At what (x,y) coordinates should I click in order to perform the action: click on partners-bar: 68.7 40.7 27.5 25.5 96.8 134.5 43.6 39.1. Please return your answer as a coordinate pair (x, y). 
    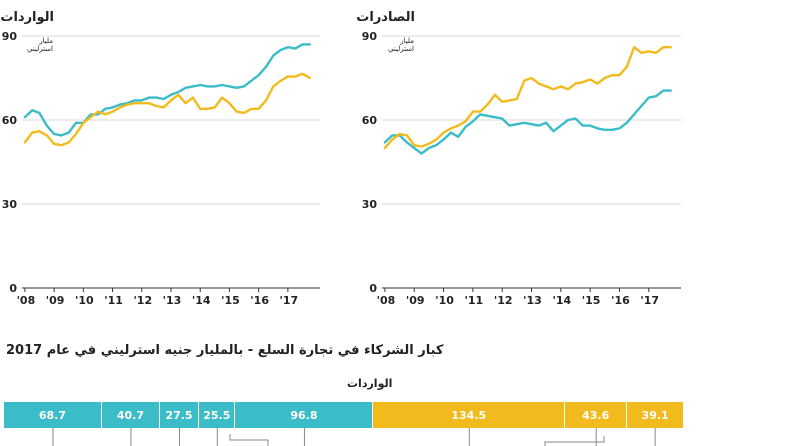
    Looking at the image, I should click on (343, 415).